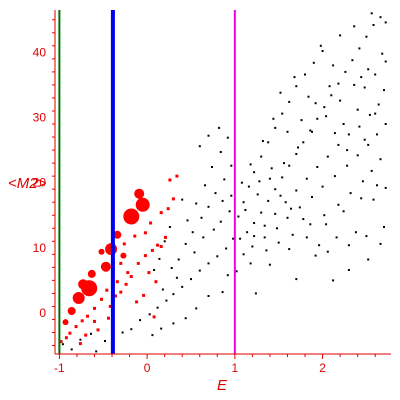 The height and width of the screenshot is (400, 400). What do you see at coordinates (40, 118) in the screenshot?
I see `y-tick-label: 30` at bounding box center [40, 118].